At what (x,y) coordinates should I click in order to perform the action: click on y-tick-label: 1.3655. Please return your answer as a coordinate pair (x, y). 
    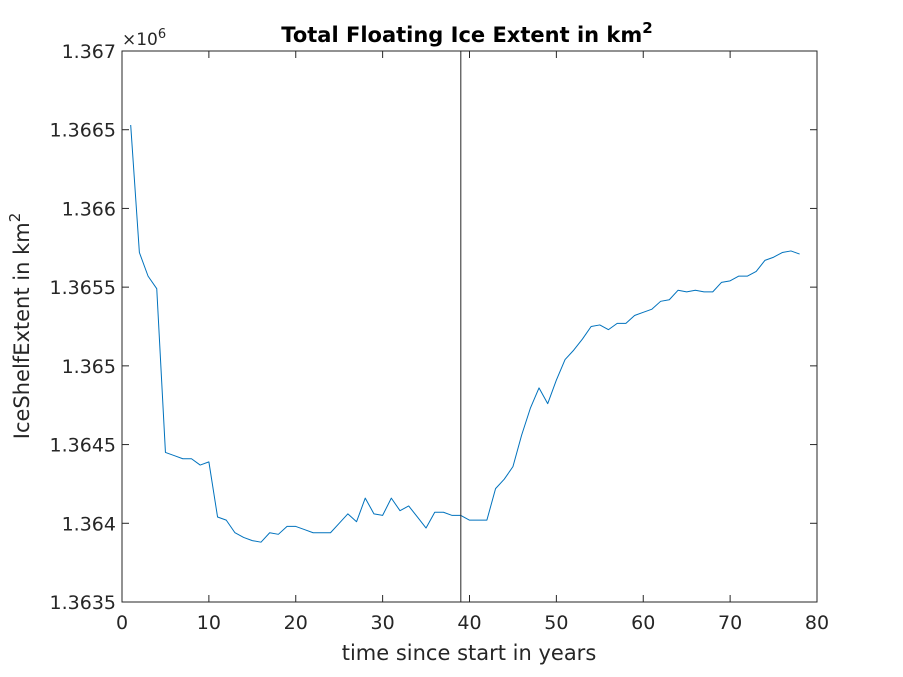
    Looking at the image, I should click on (83, 288).